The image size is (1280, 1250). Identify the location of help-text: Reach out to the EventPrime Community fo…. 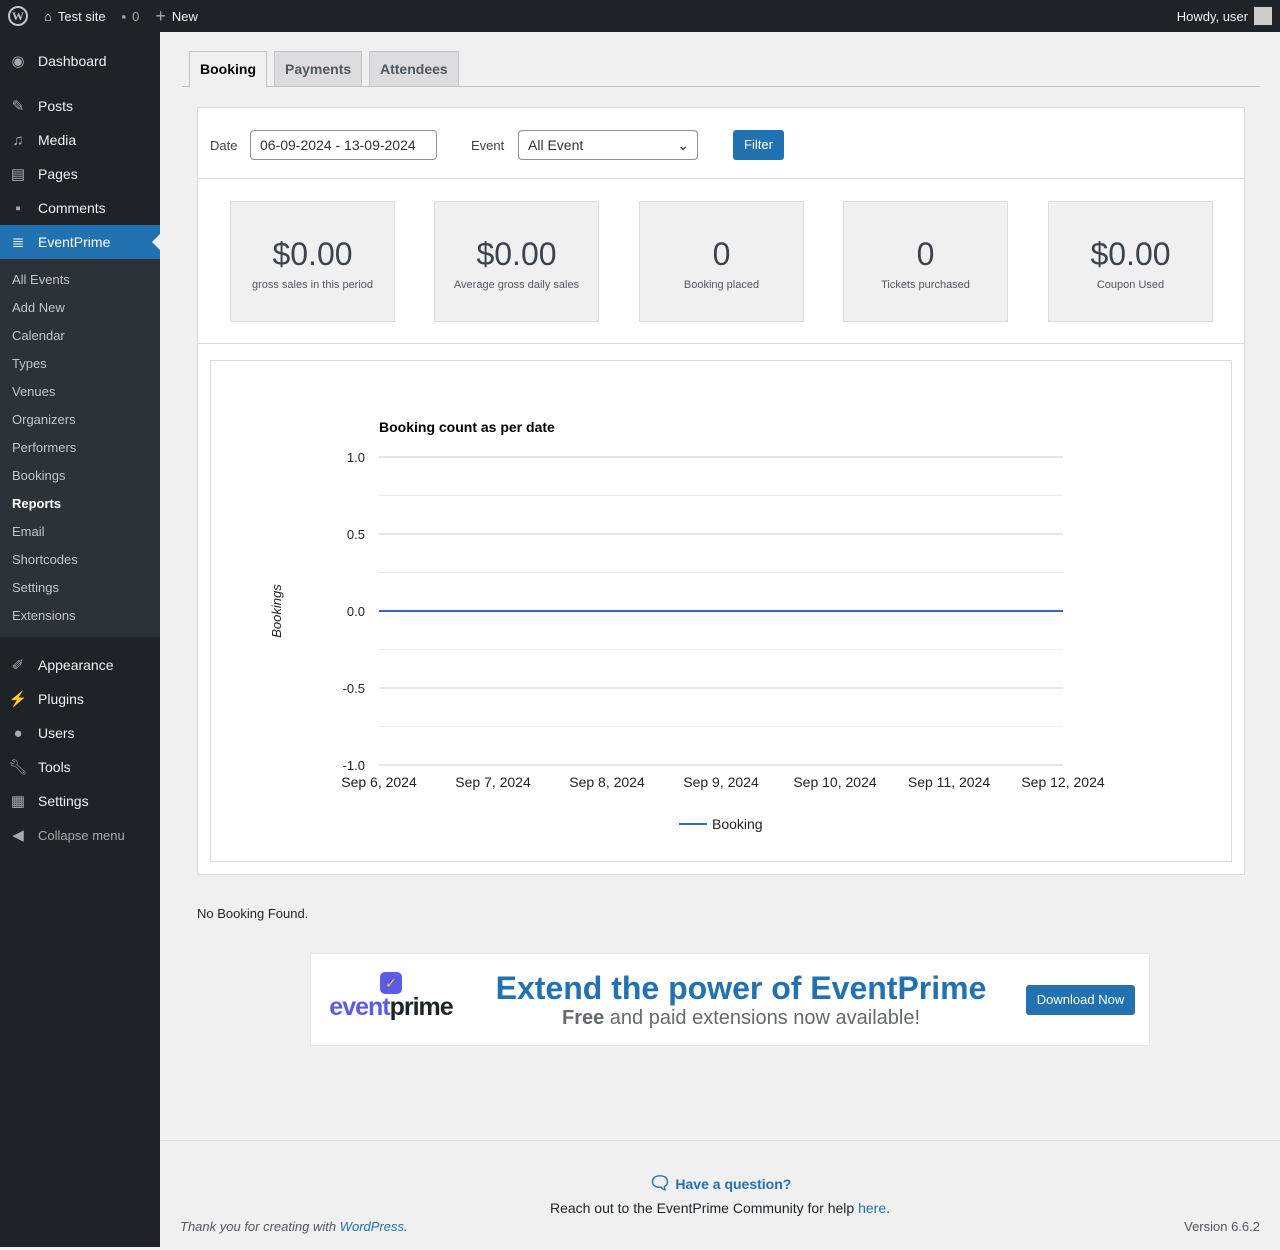
(720, 1208).